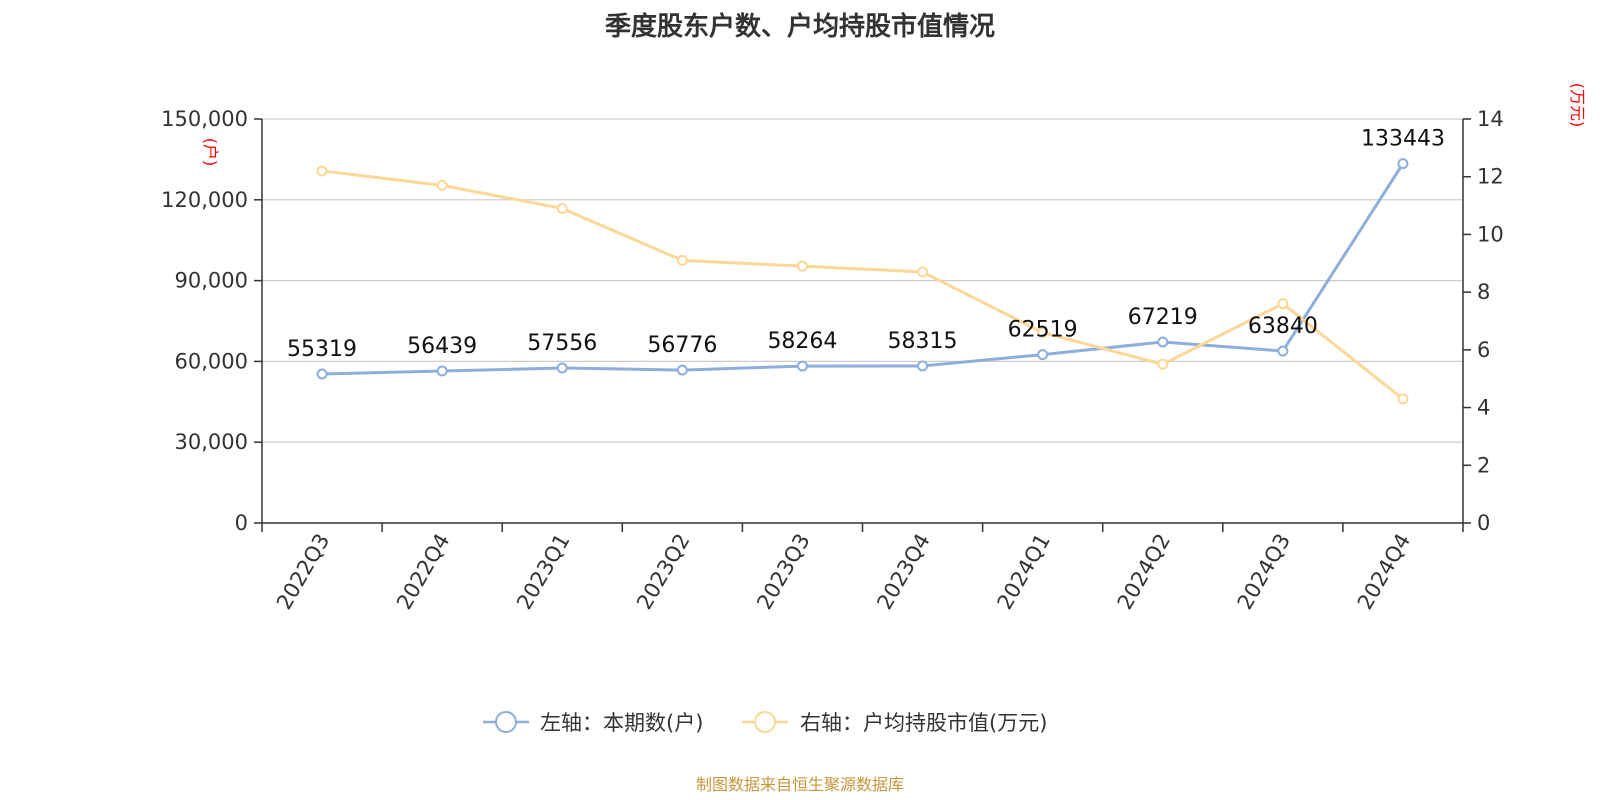 The image size is (1600, 800). I want to click on left-axis-tick-label: 90,000, so click(211, 281).